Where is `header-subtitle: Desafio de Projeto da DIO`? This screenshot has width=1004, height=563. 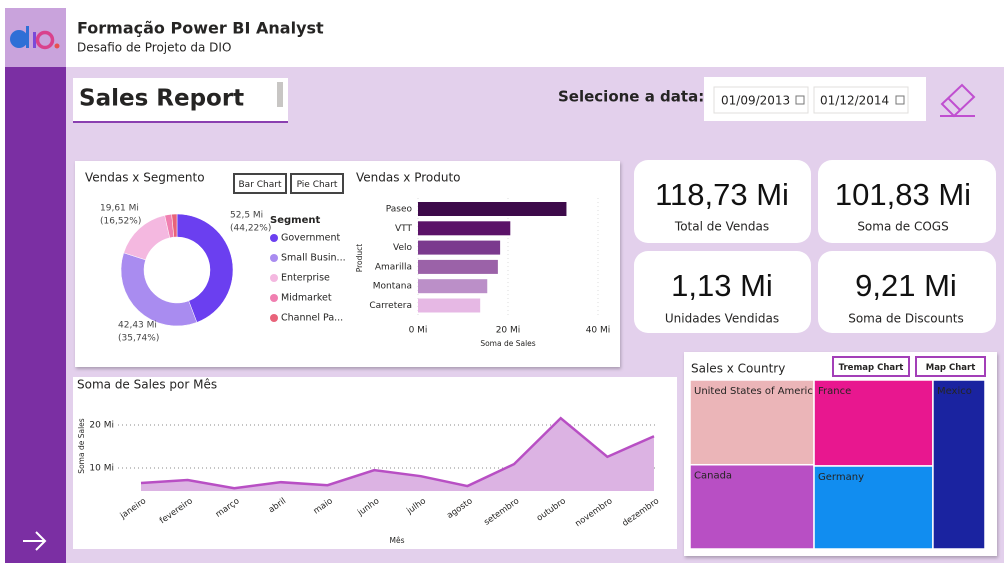
header-subtitle: Desafio de Projeto da DIO is located at coordinates (154, 48).